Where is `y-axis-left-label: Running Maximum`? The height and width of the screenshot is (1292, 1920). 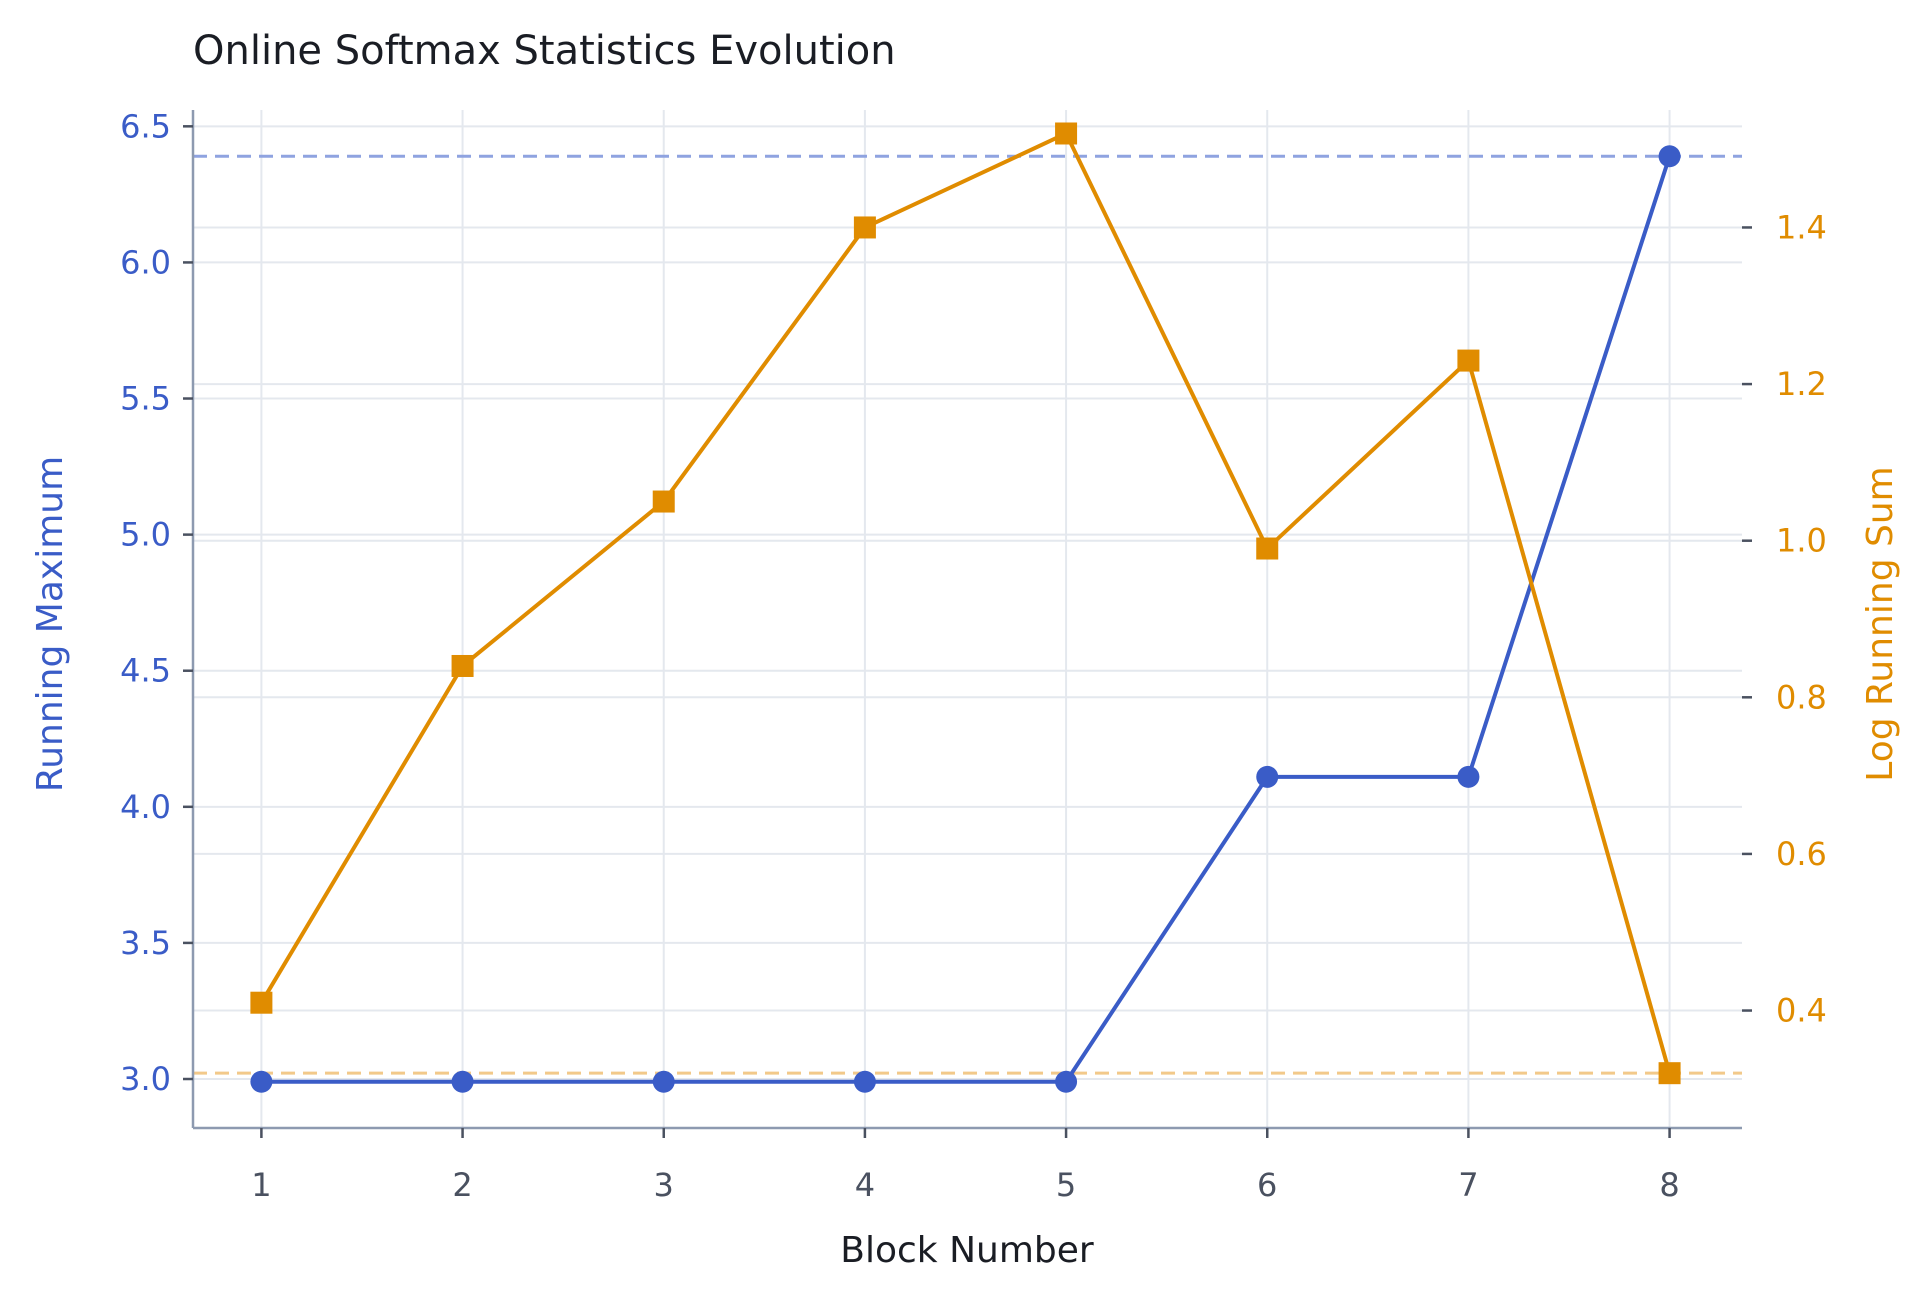
y-axis-left-label: Running Maximum is located at coordinates (50, 624).